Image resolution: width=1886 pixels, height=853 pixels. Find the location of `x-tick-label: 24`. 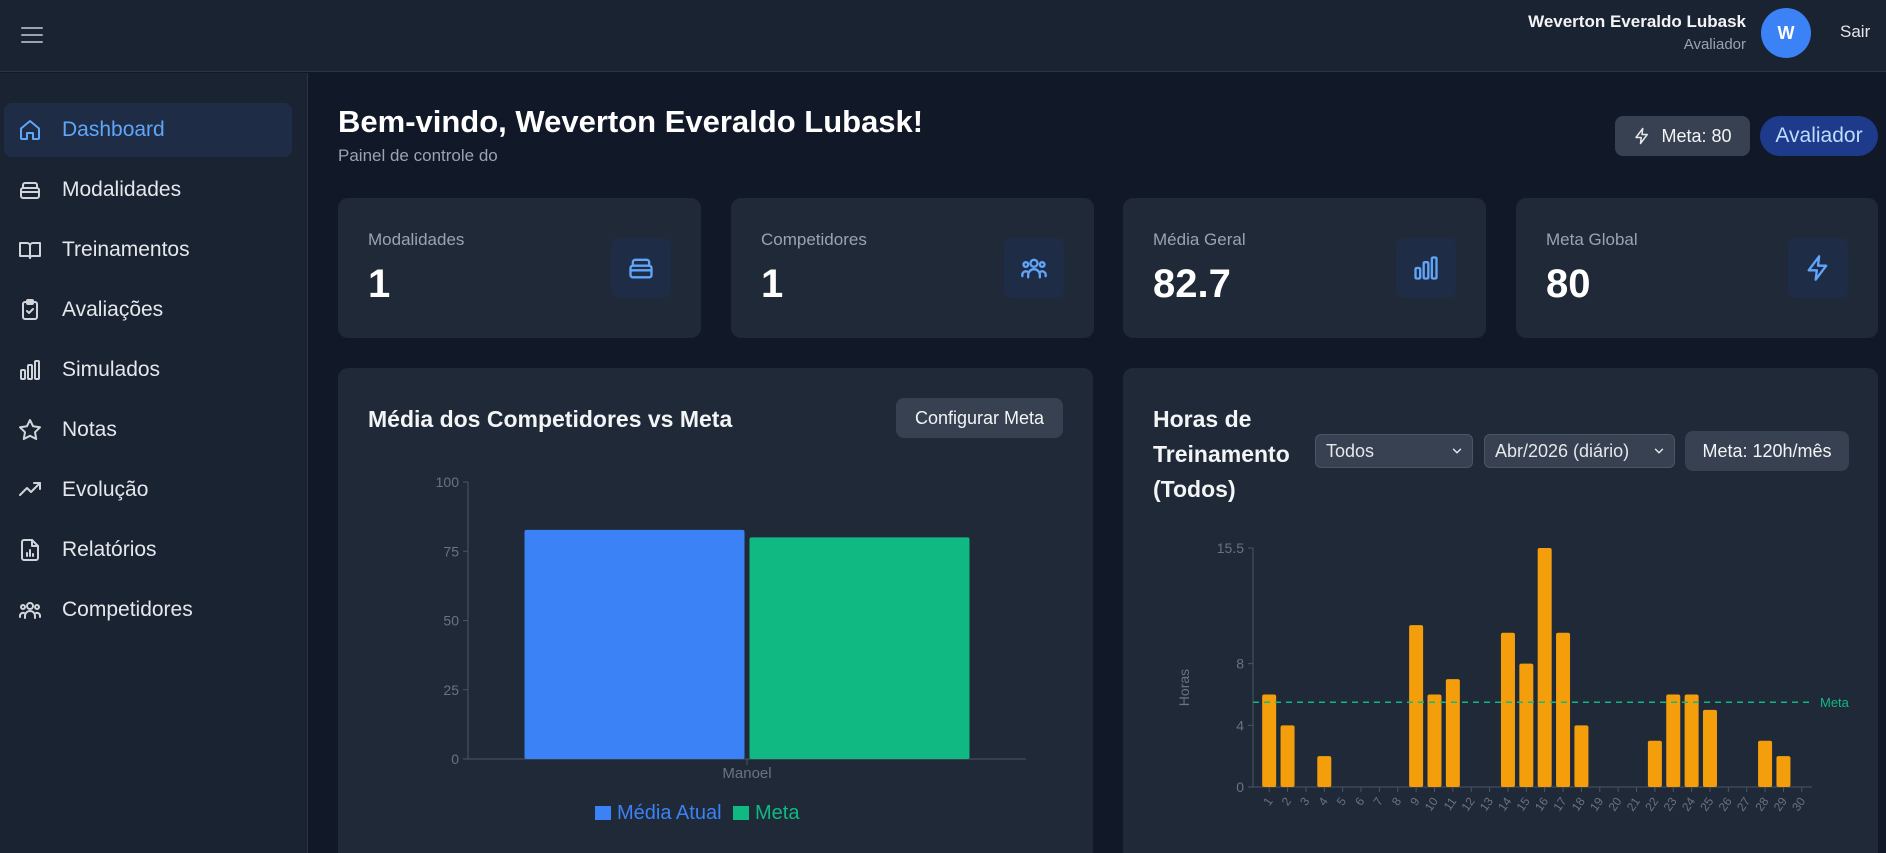

x-tick-label: 24 is located at coordinates (1688, 803).